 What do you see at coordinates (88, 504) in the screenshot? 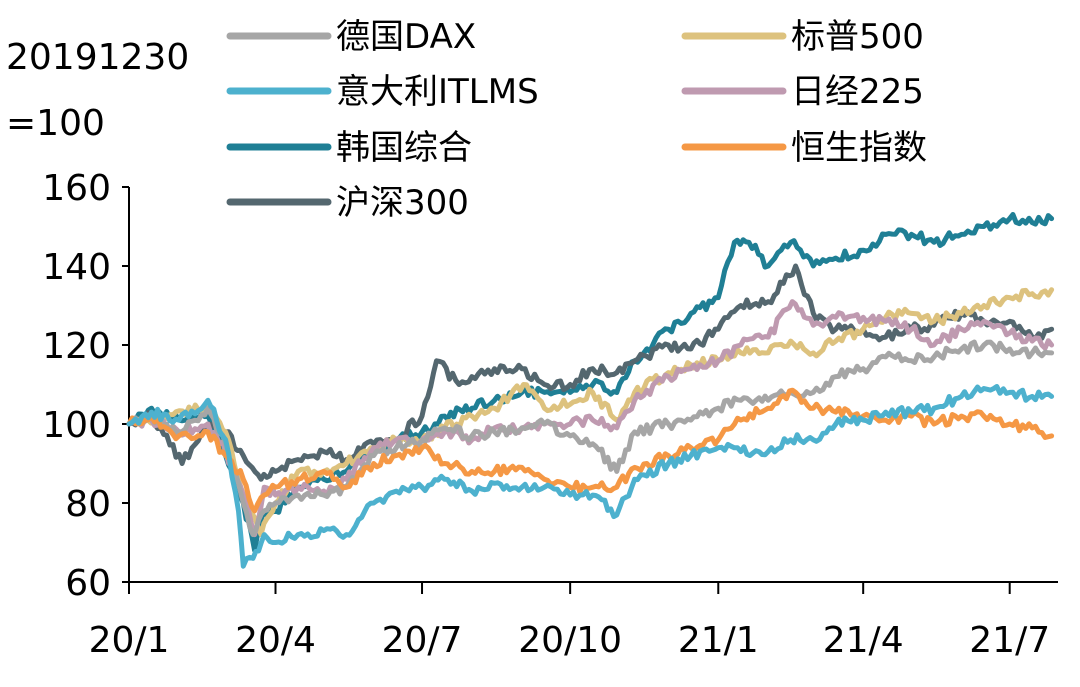
I see `y-tick-label: 80` at bounding box center [88, 504].